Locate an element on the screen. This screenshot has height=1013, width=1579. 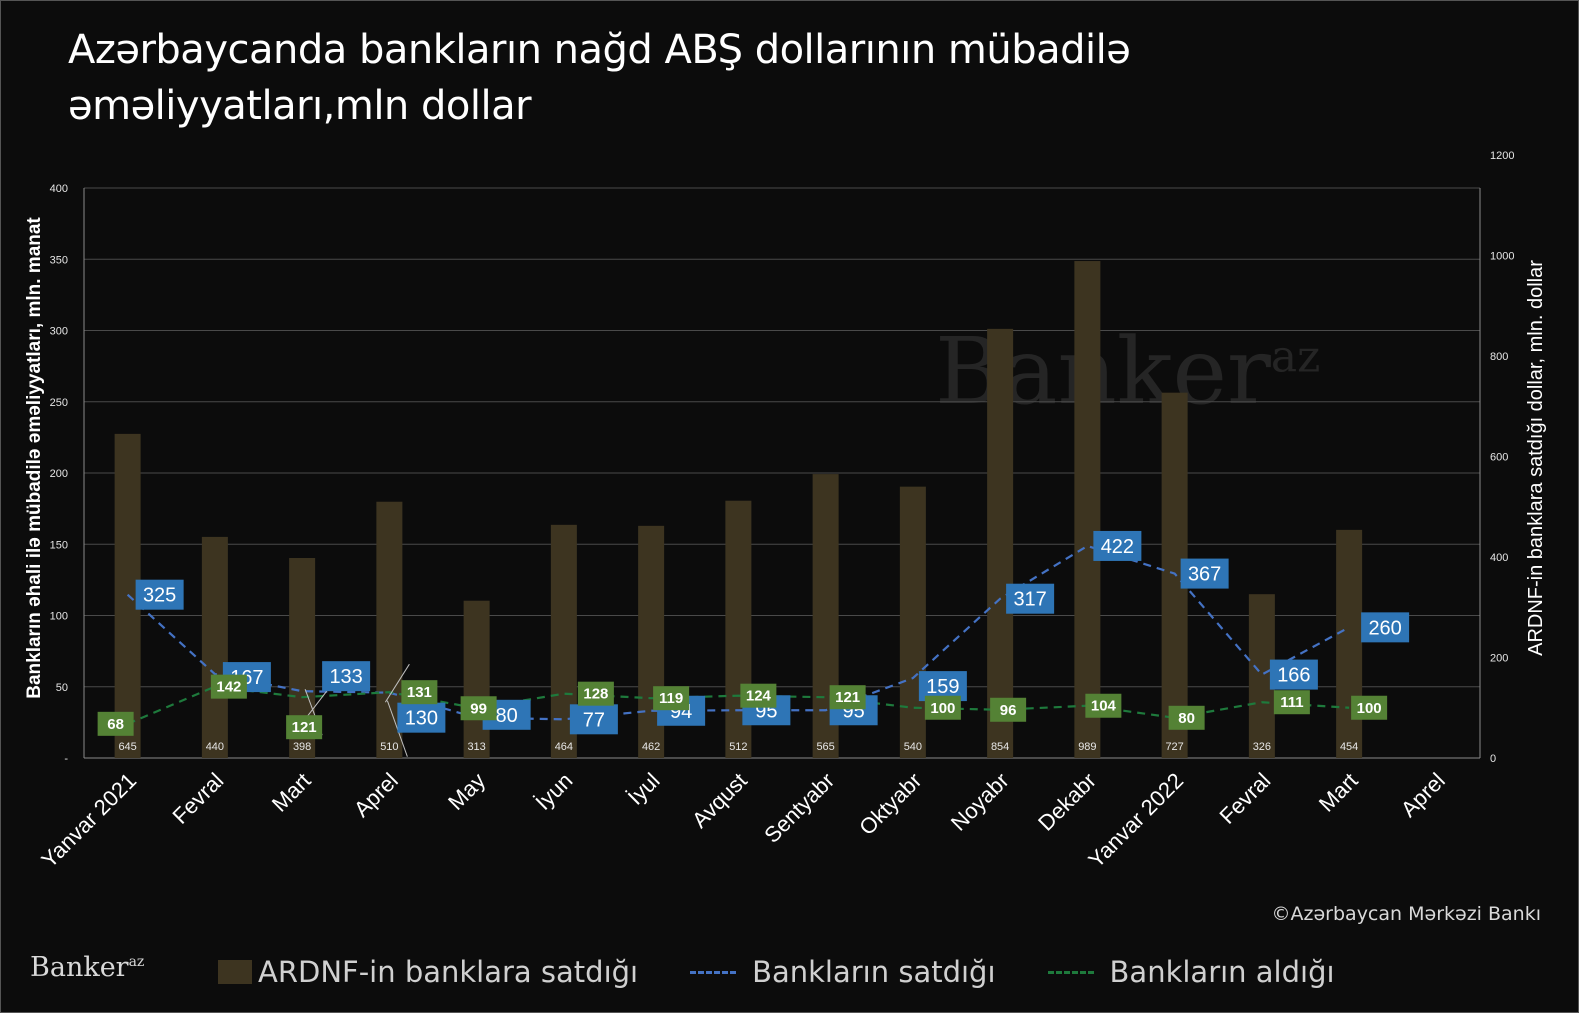
right-axis-ticks: 0 200 400 600 800 1000 1200 is located at coordinates (1502, 457).